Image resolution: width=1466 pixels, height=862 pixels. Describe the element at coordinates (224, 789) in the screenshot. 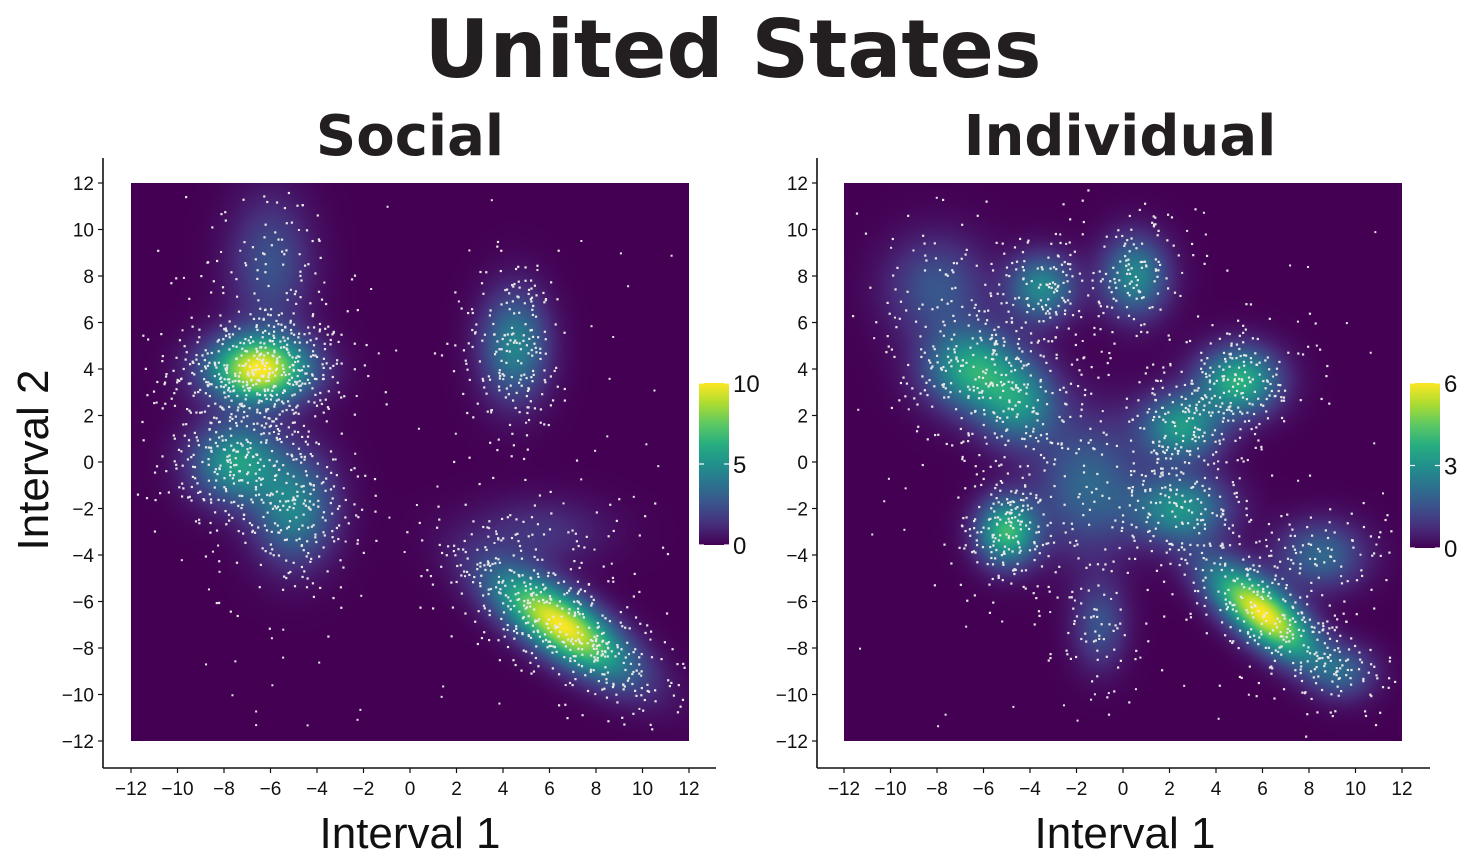

I see `x-tick-label: −8` at that location.